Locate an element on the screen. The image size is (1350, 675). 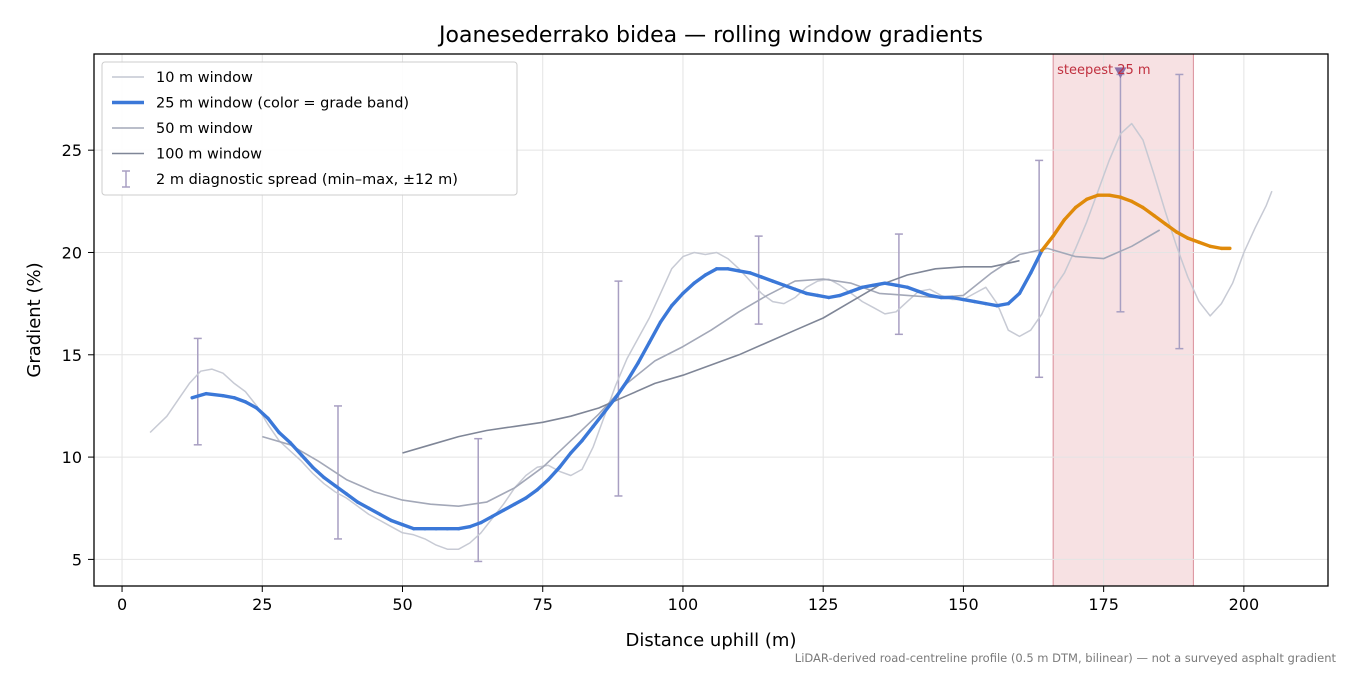
y-tick-label: 10 is located at coordinates (72, 457).